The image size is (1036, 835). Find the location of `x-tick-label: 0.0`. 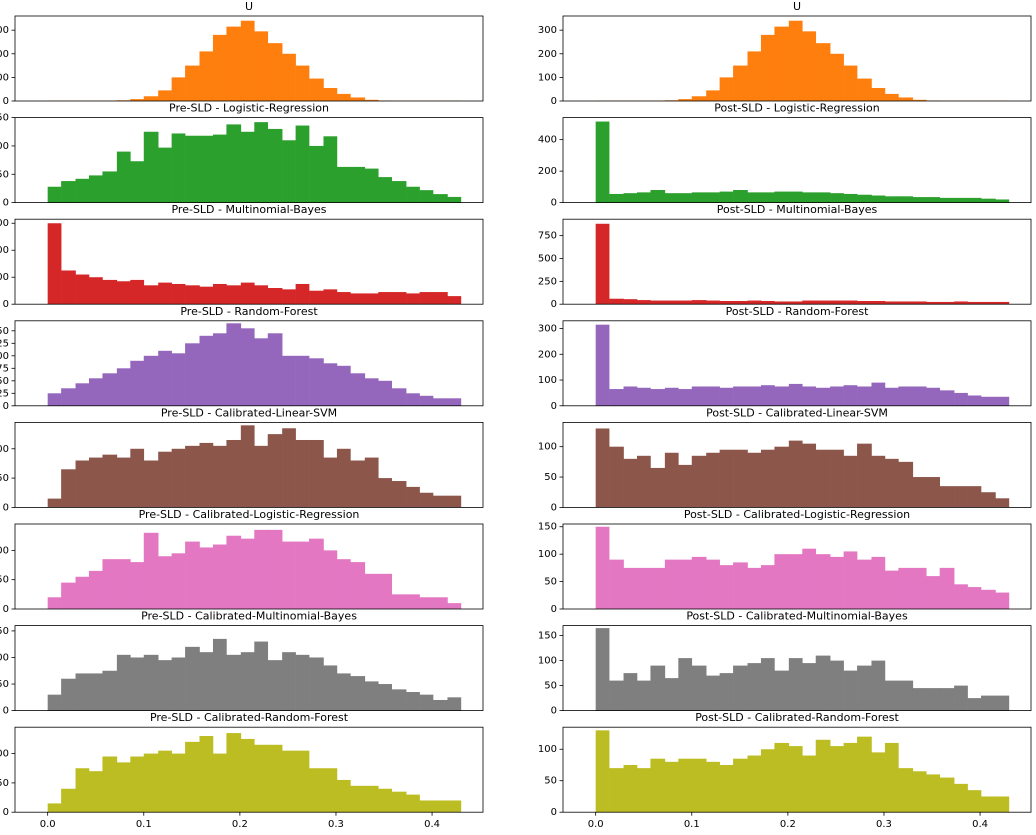

x-tick-label: 0.0 is located at coordinates (596, 824).